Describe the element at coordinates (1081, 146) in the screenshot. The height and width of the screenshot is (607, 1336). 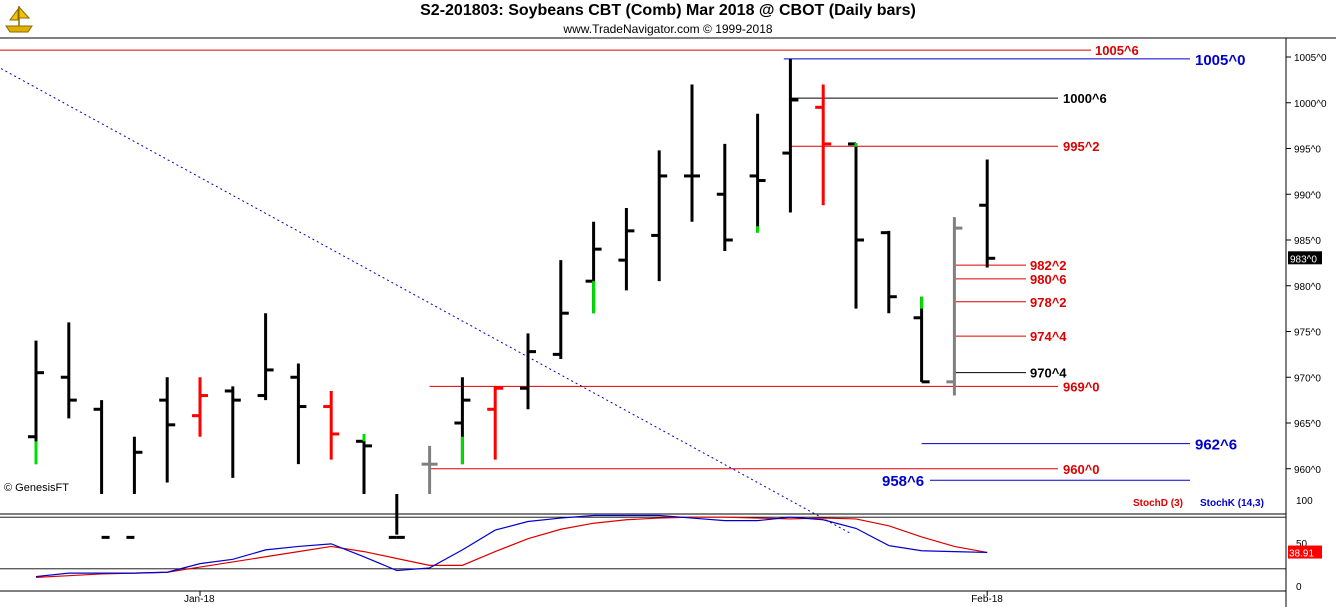
I see `price-level-label: 995^2` at that location.